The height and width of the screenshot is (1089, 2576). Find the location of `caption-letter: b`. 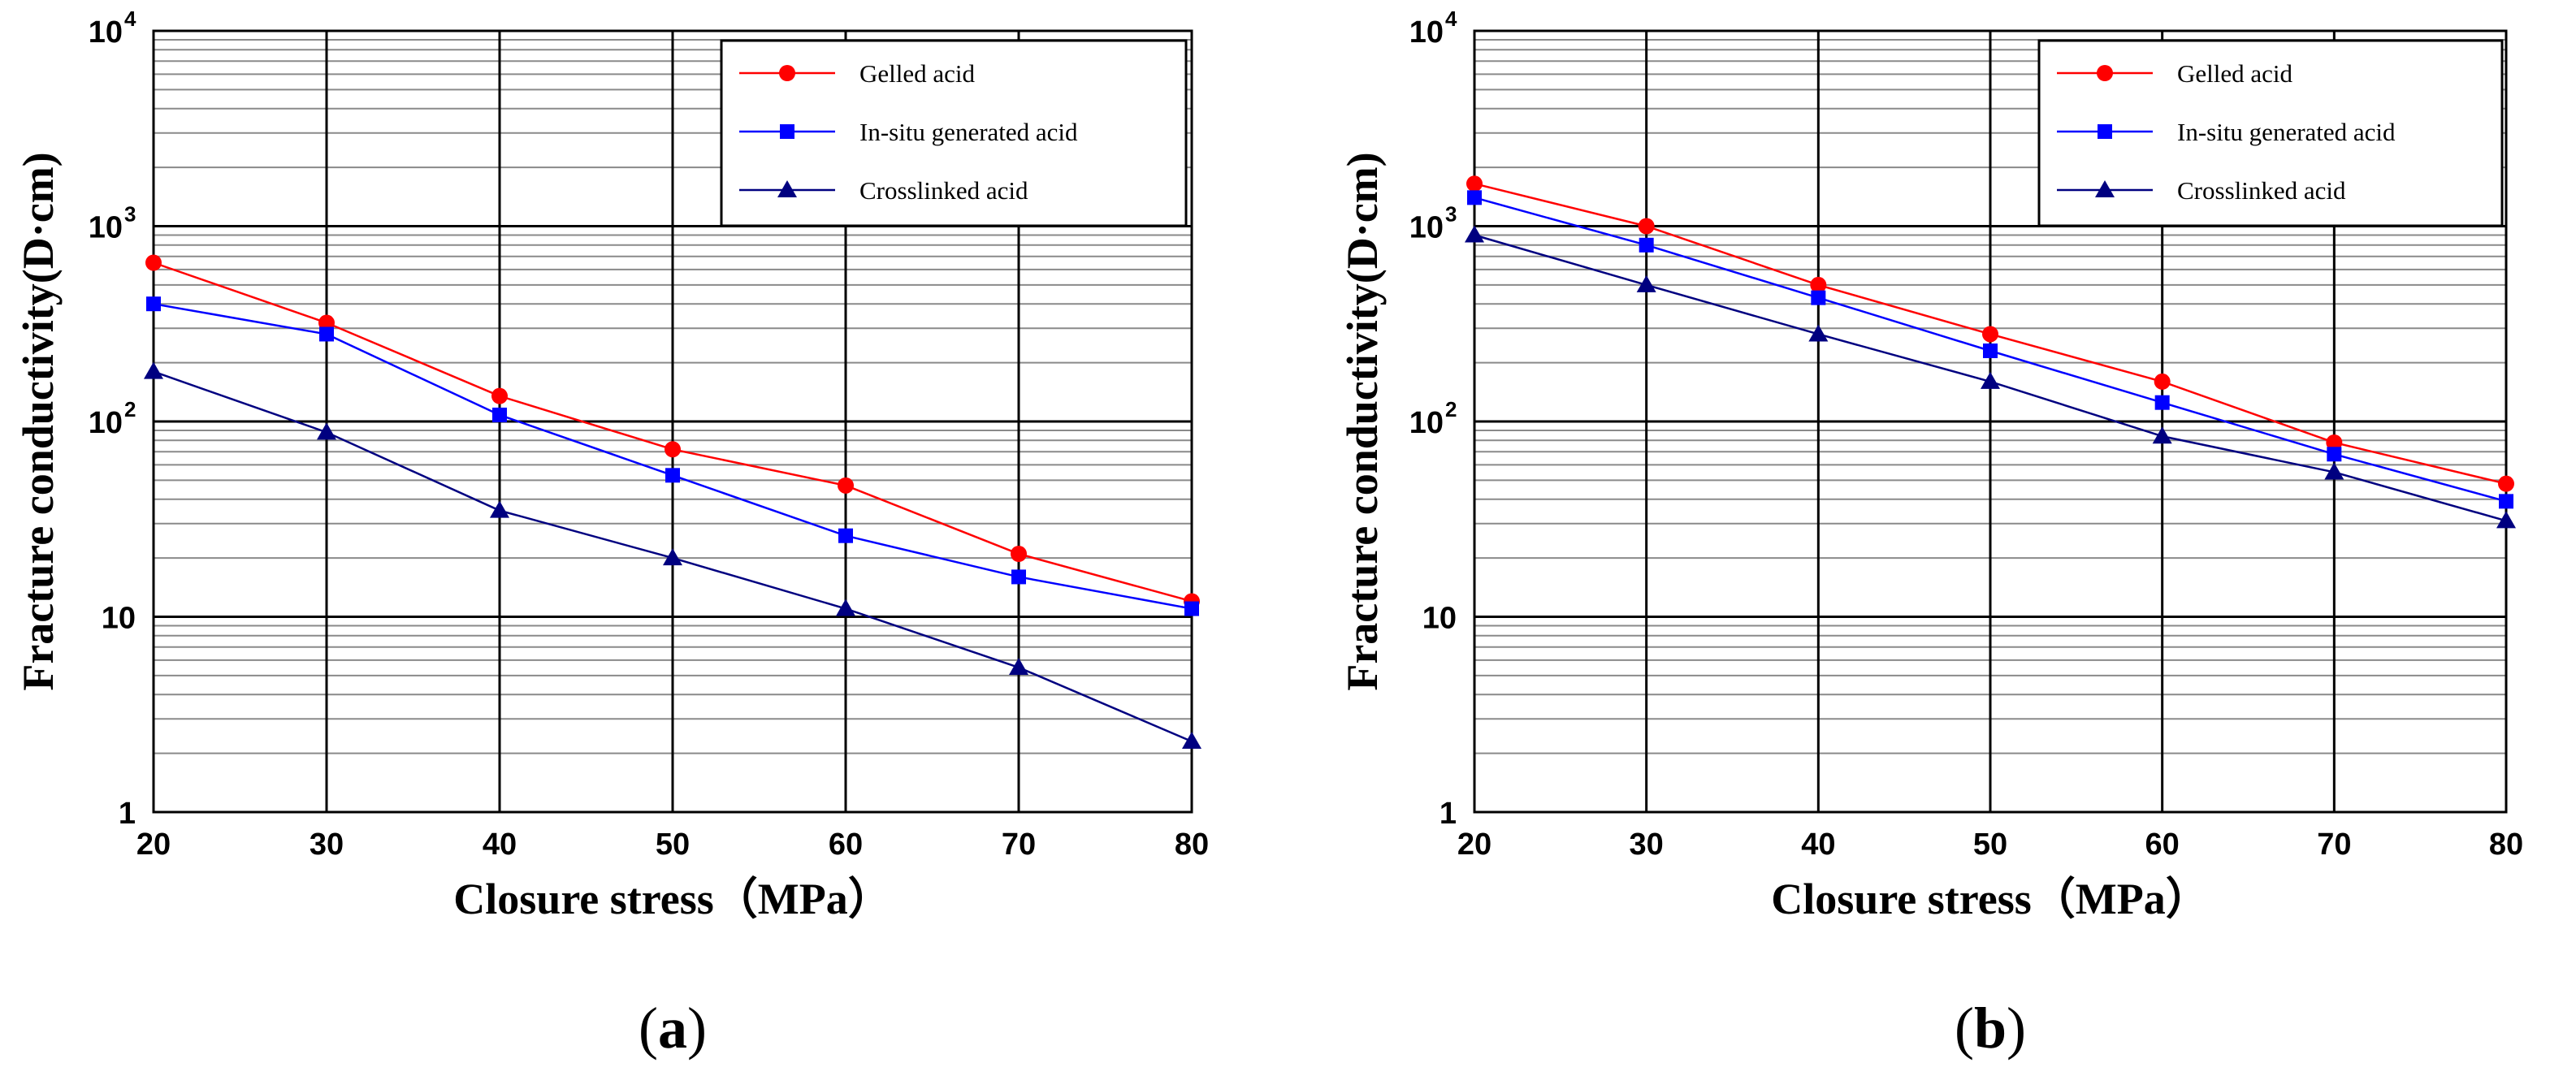

caption-letter: b is located at coordinates (1990, 1028).